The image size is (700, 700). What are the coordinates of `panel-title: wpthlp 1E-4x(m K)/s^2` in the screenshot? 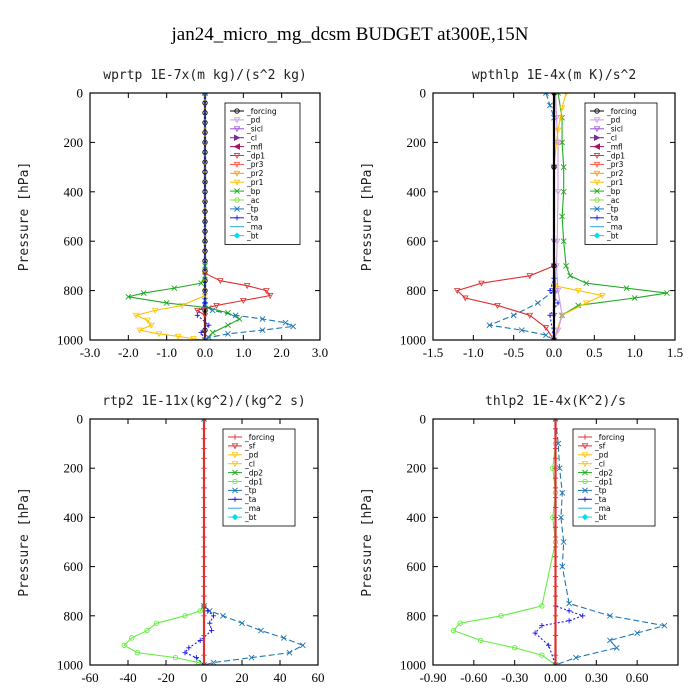 It's located at (554, 75).